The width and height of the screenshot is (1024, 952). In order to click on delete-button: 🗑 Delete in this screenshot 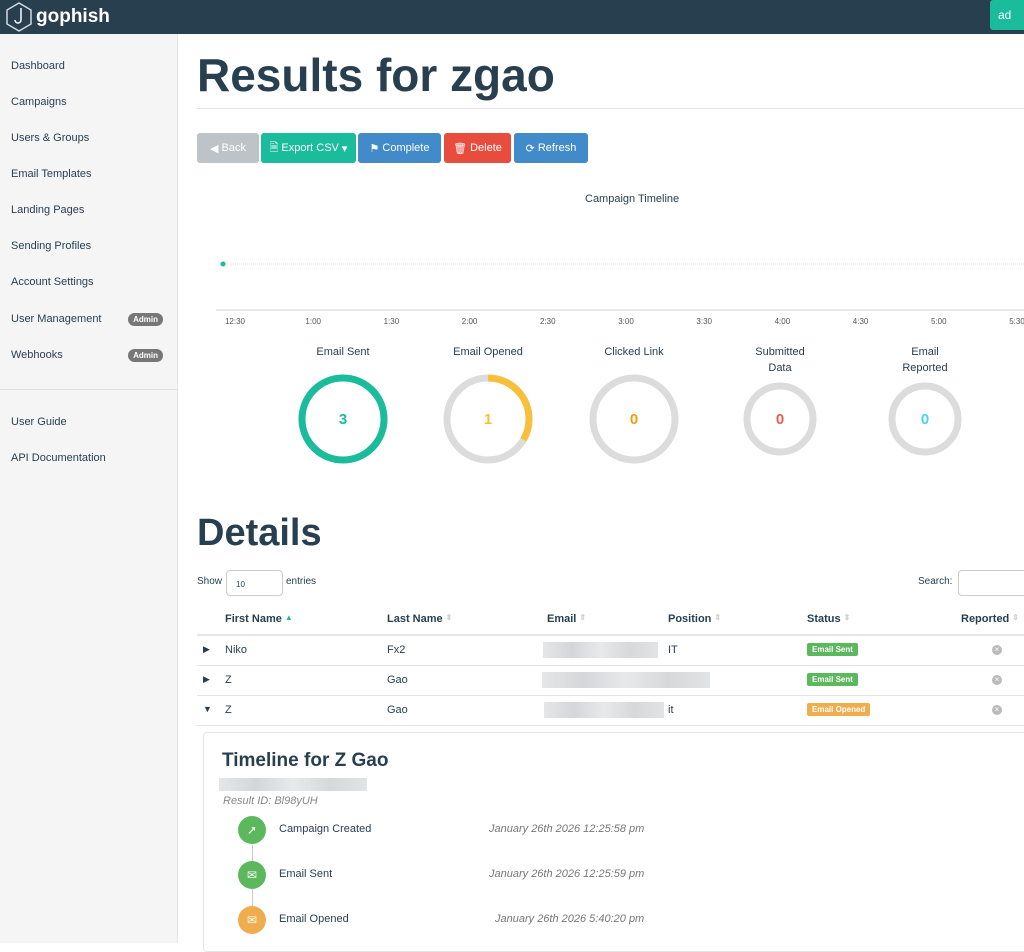, I will do `click(477, 148)`.